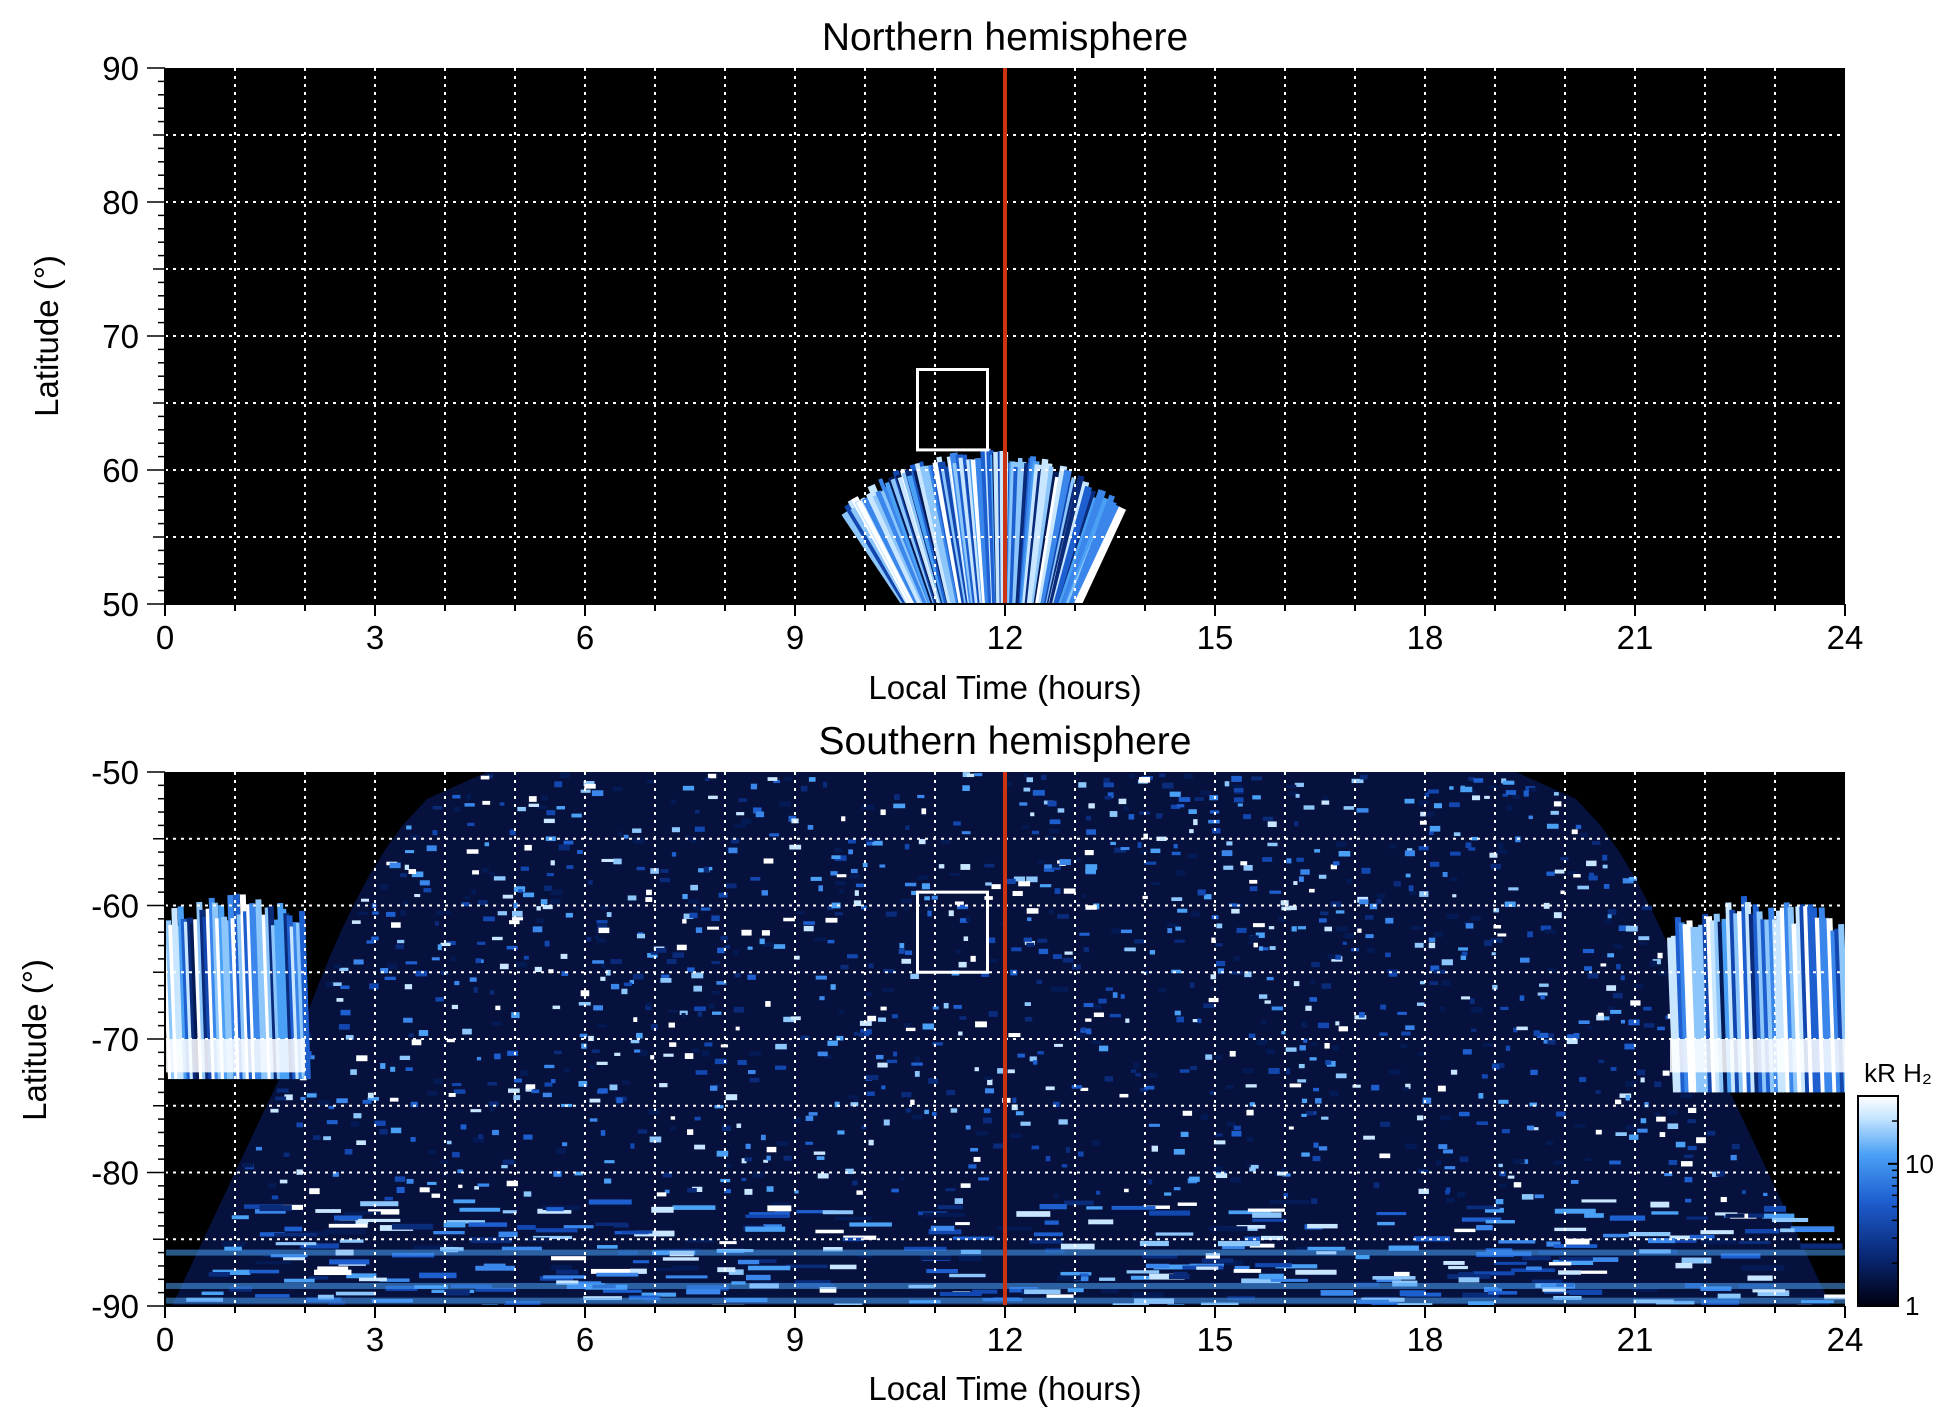 The height and width of the screenshot is (1423, 1950). What do you see at coordinates (984, 526) in the screenshot?
I see `emission-north` at bounding box center [984, 526].